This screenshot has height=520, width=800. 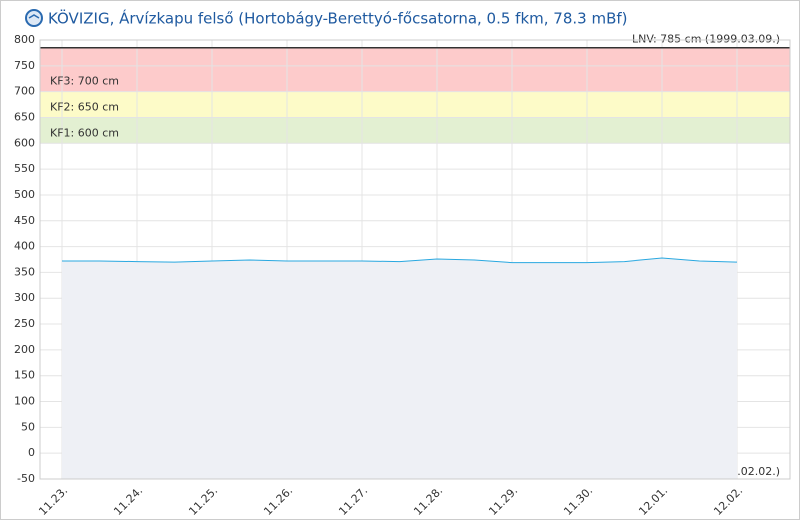 What do you see at coordinates (84, 132) in the screenshot?
I see `threshold-label: KF1: 600 cm` at bounding box center [84, 132].